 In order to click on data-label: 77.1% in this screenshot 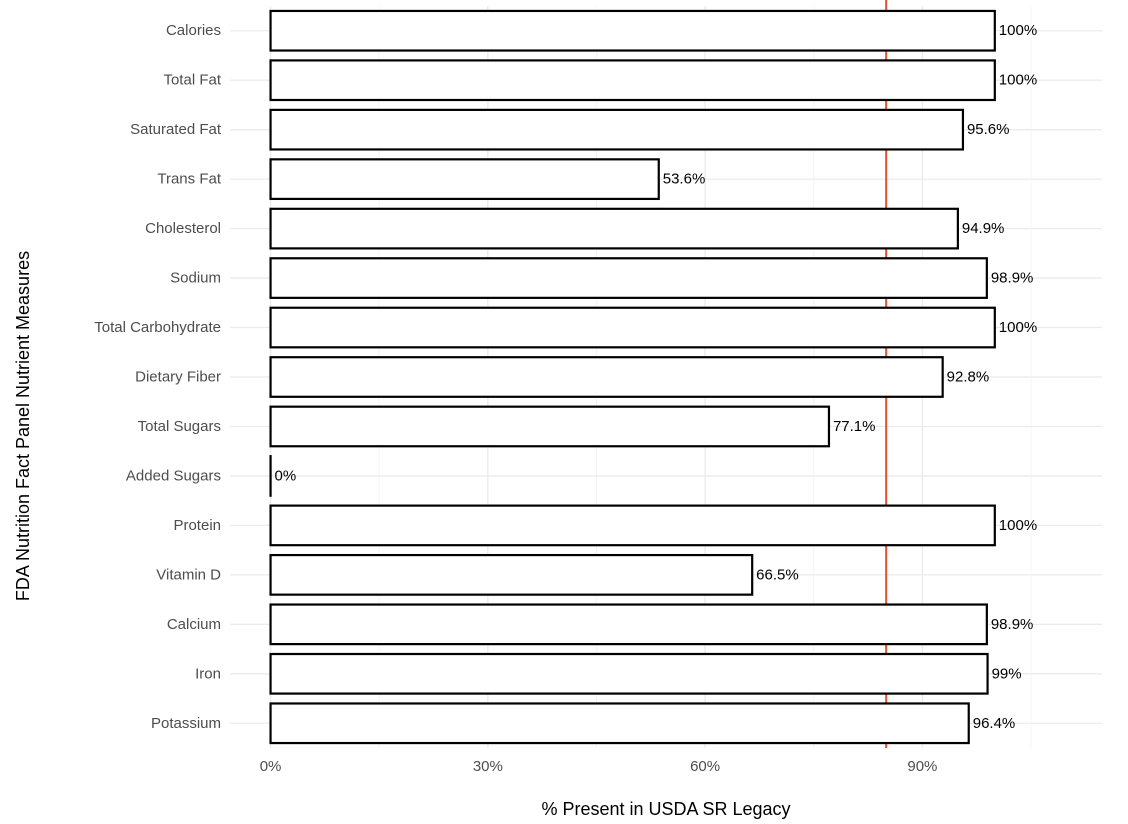, I will do `click(854, 426)`.